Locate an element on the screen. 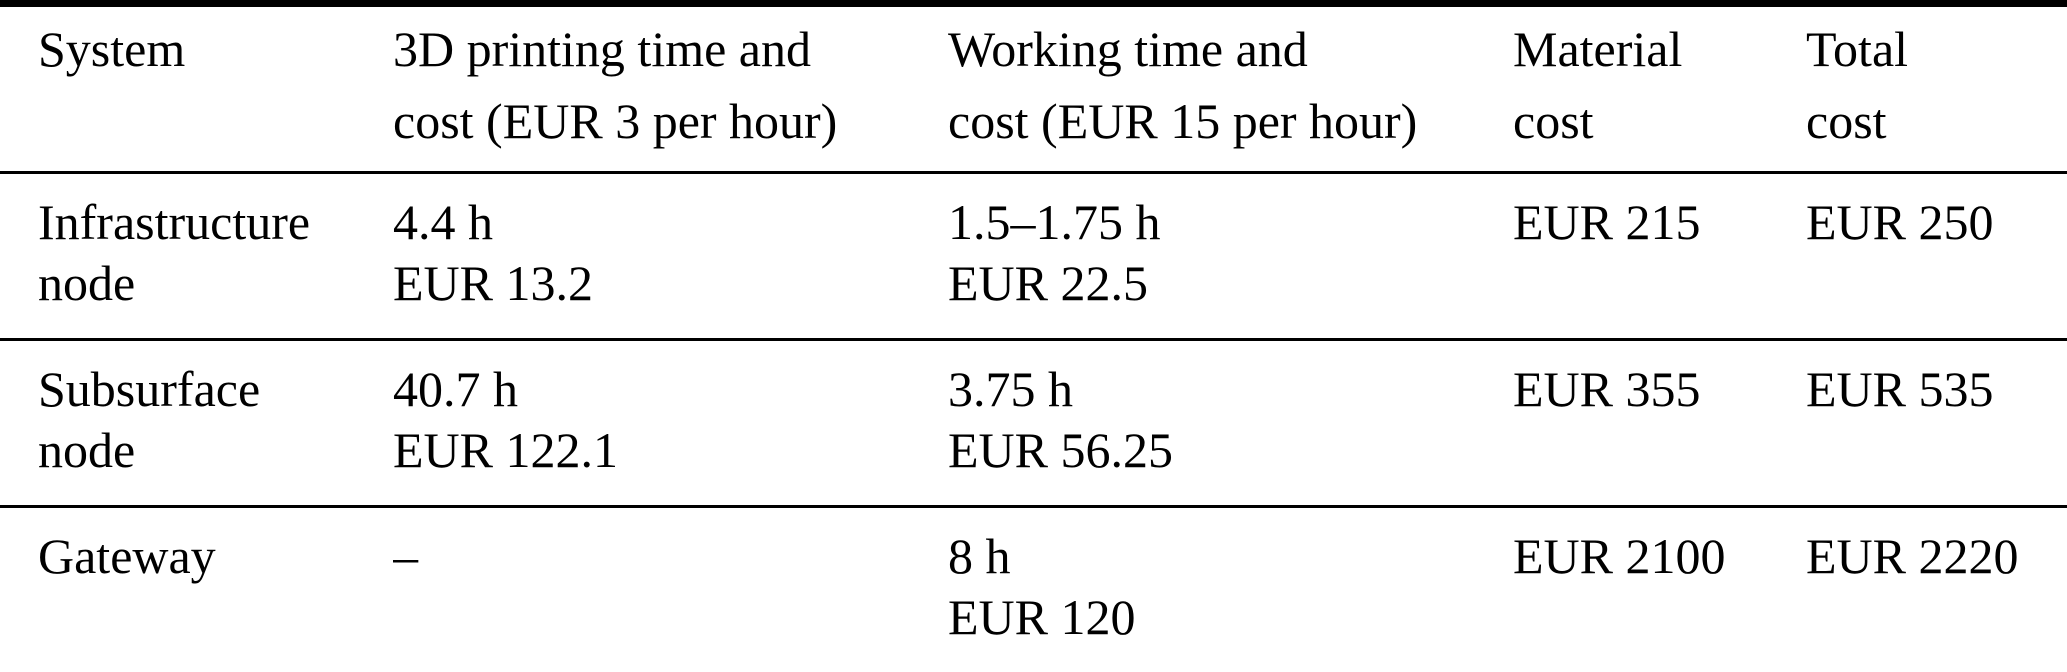 The width and height of the screenshot is (2067, 672). cell-line-1: 4.4 h is located at coordinates (443, 222).